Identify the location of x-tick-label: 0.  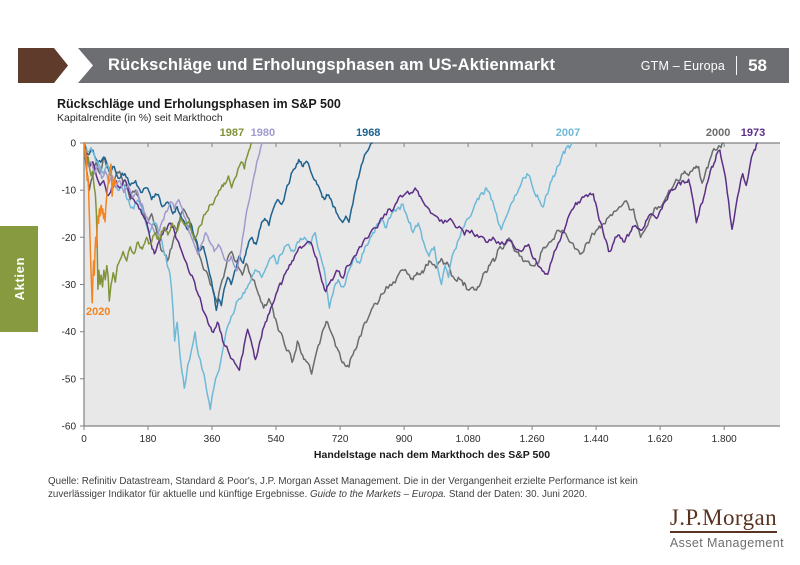
(84, 439).